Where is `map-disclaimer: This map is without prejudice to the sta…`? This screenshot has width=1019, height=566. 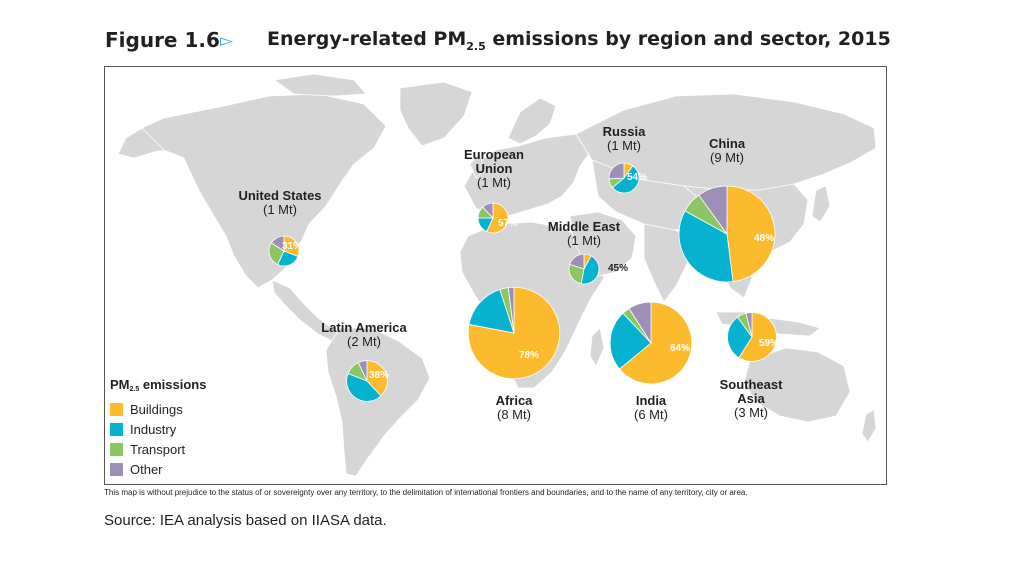
map-disclaimer: This map is without prejudice to the sta… is located at coordinates (426, 492).